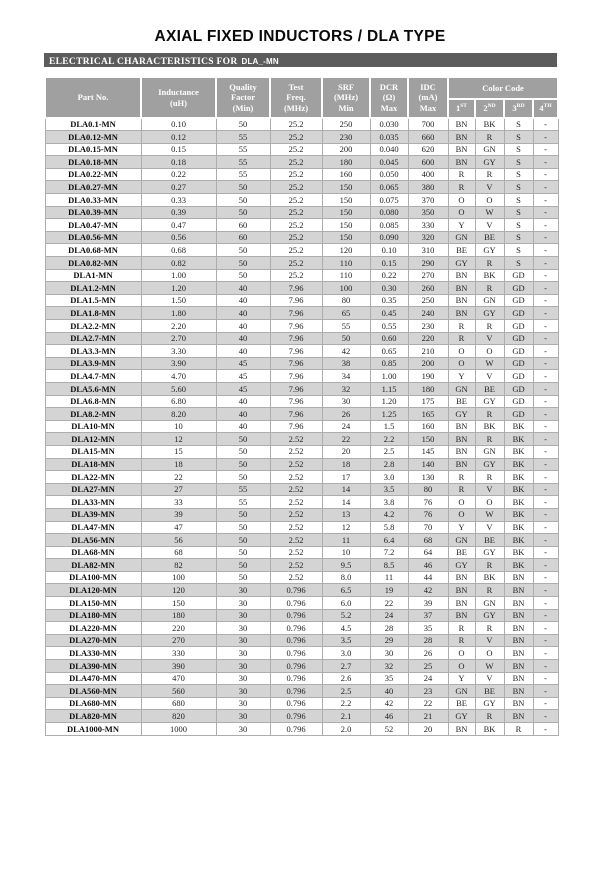 Image resolution: width=600 pixels, height=877 pixels. Describe the element at coordinates (296, 729) in the screenshot. I see `test-freq-cell: 0.796` at that location.